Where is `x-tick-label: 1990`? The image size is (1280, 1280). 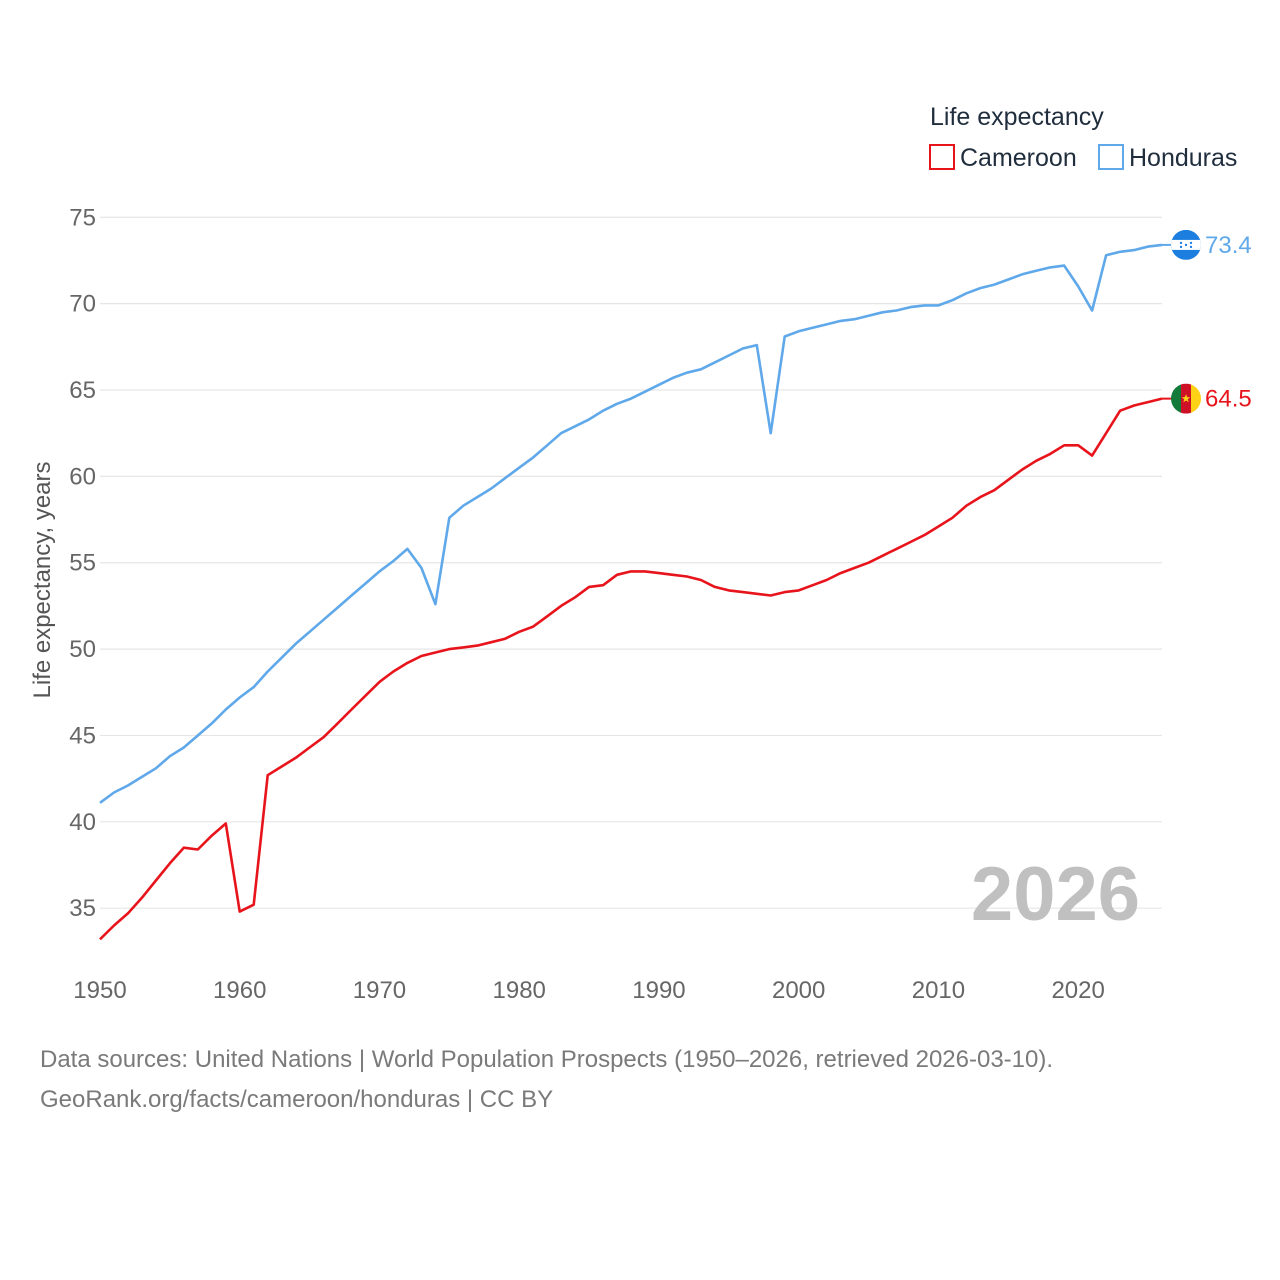 x-tick-label: 1990 is located at coordinates (658, 990).